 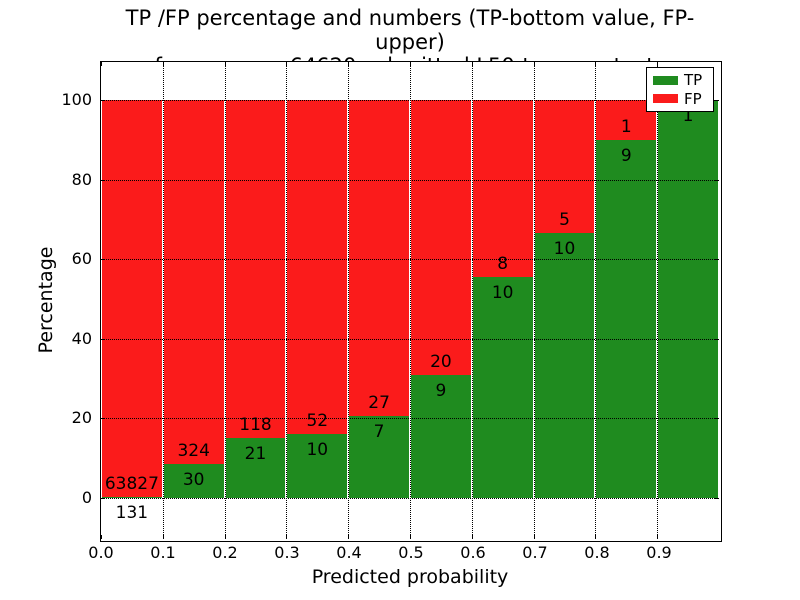 I want to click on tp-count-label: 30, so click(x=193, y=480).